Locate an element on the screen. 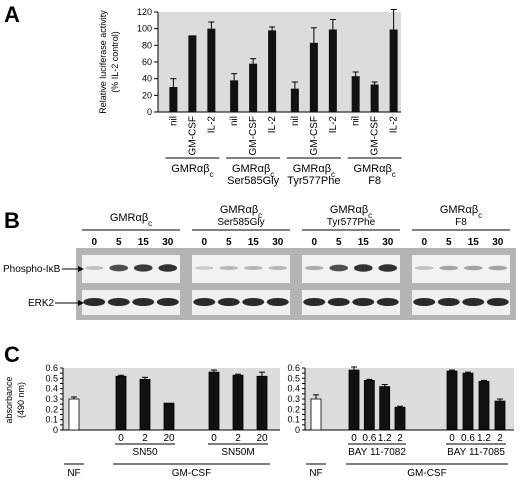 The height and width of the screenshot is (483, 520). panel-a-ytick-label: 0 is located at coordinates (149, 112).